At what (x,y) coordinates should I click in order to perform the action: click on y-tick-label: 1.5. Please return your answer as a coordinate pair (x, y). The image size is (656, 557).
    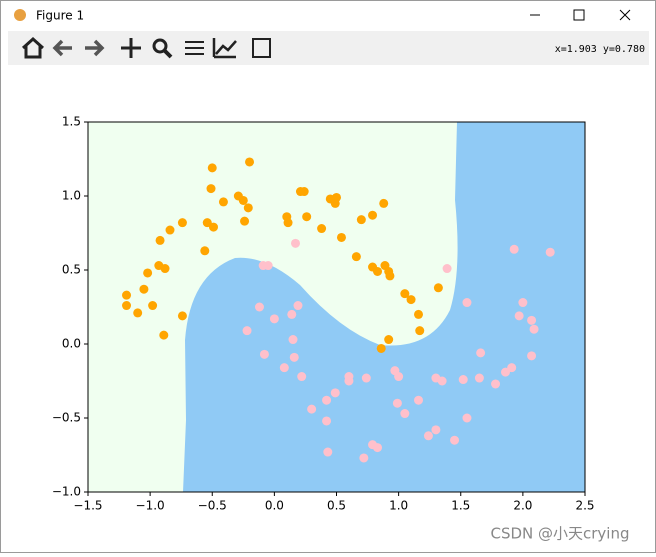
    Looking at the image, I should click on (71, 122).